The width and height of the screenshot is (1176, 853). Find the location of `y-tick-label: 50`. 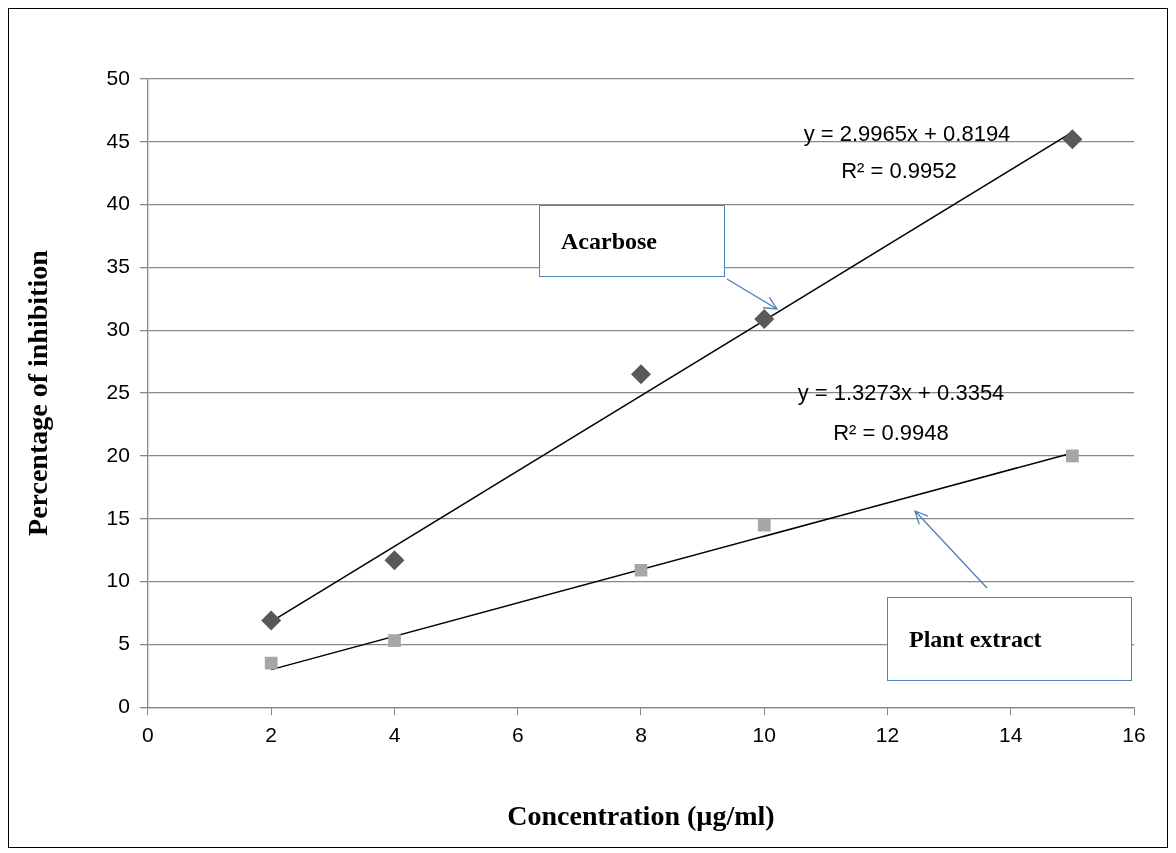

y-tick-label: 50 is located at coordinates (118, 77).